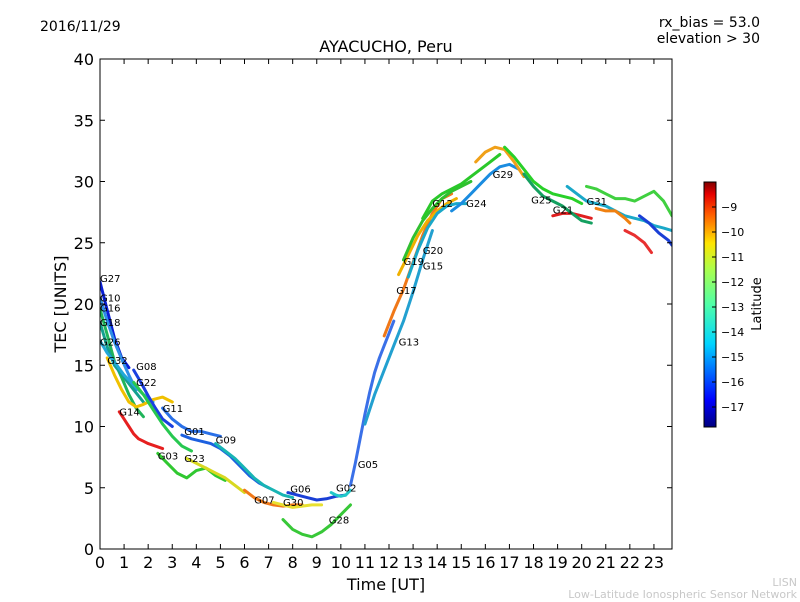  I want to click on x-tick-label: 4, so click(196, 562).